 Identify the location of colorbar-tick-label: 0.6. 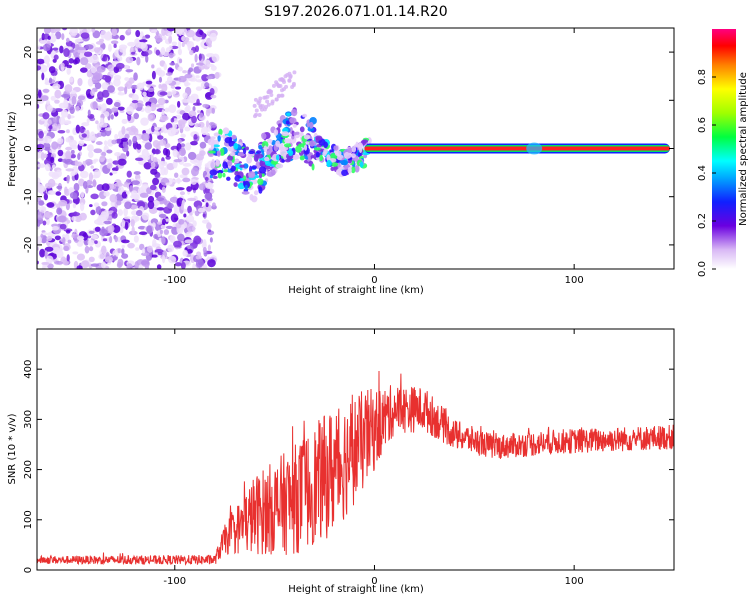
(702, 125).